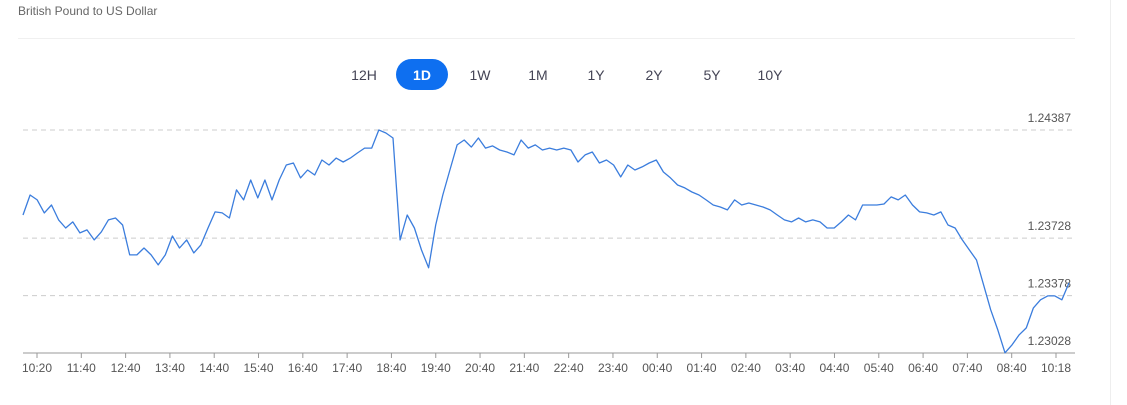 The width and height of the screenshot is (1127, 405). Describe the element at coordinates (126, 368) in the screenshot. I see `x-tick-label: 12:40` at that location.